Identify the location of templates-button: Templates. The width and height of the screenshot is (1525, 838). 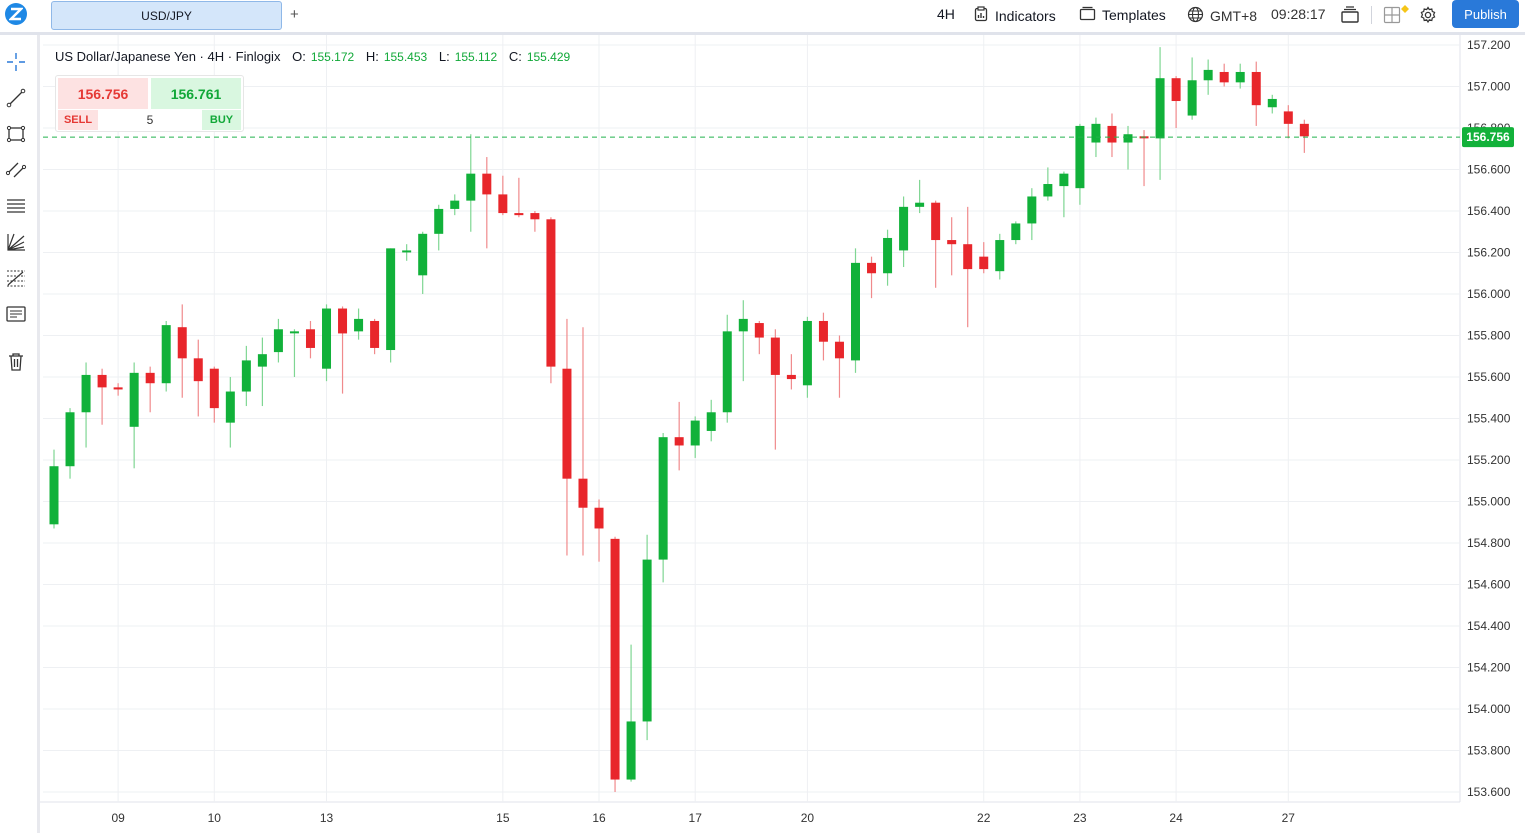
(1122, 15).